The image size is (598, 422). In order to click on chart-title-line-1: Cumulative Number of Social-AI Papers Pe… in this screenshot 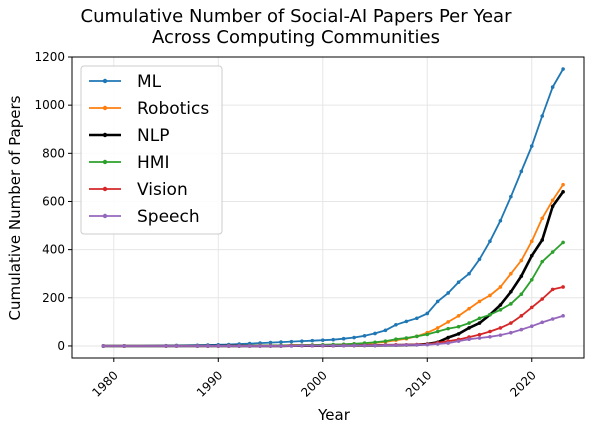, I will do `click(297, 16)`.